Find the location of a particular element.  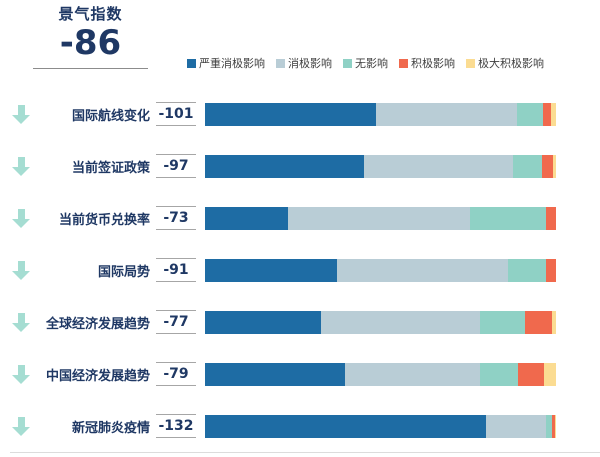

factor-index-value: -132 is located at coordinates (176, 426).